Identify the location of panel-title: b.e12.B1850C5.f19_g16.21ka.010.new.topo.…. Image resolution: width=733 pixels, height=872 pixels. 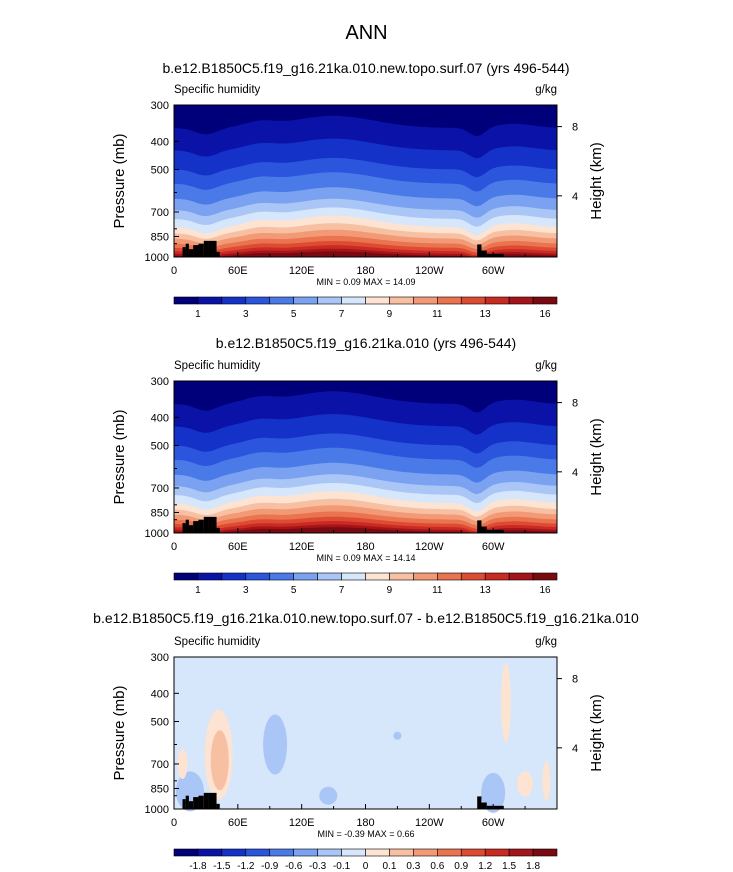
(365, 68).